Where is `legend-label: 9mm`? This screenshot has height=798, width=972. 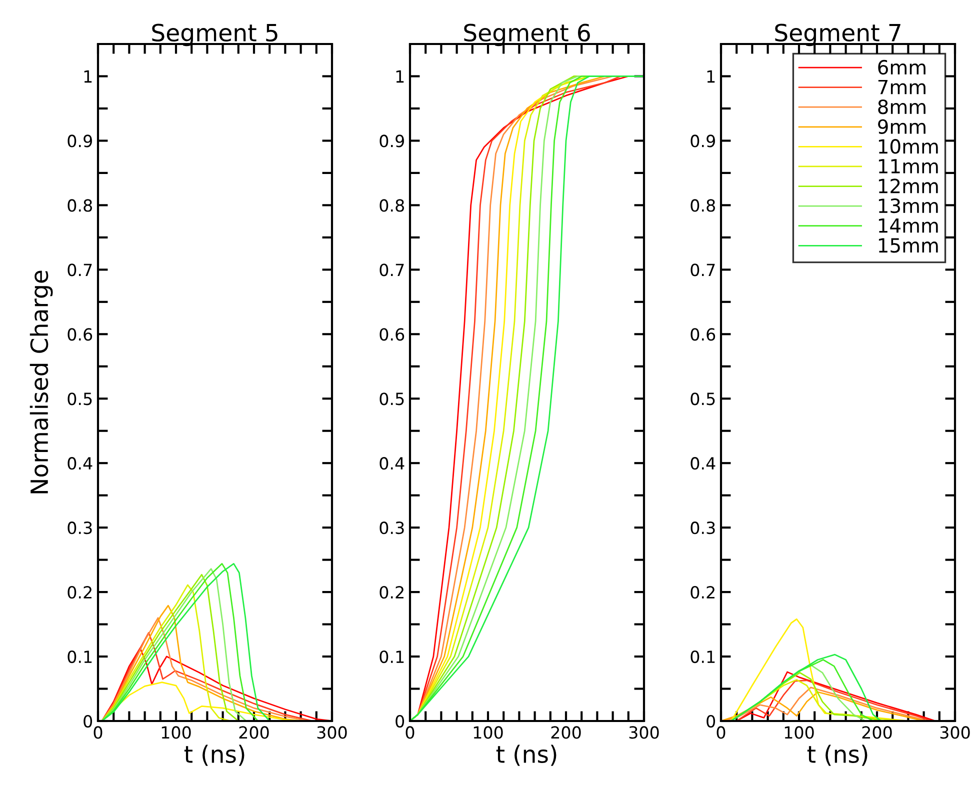 legend-label: 9mm is located at coordinates (902, 126).